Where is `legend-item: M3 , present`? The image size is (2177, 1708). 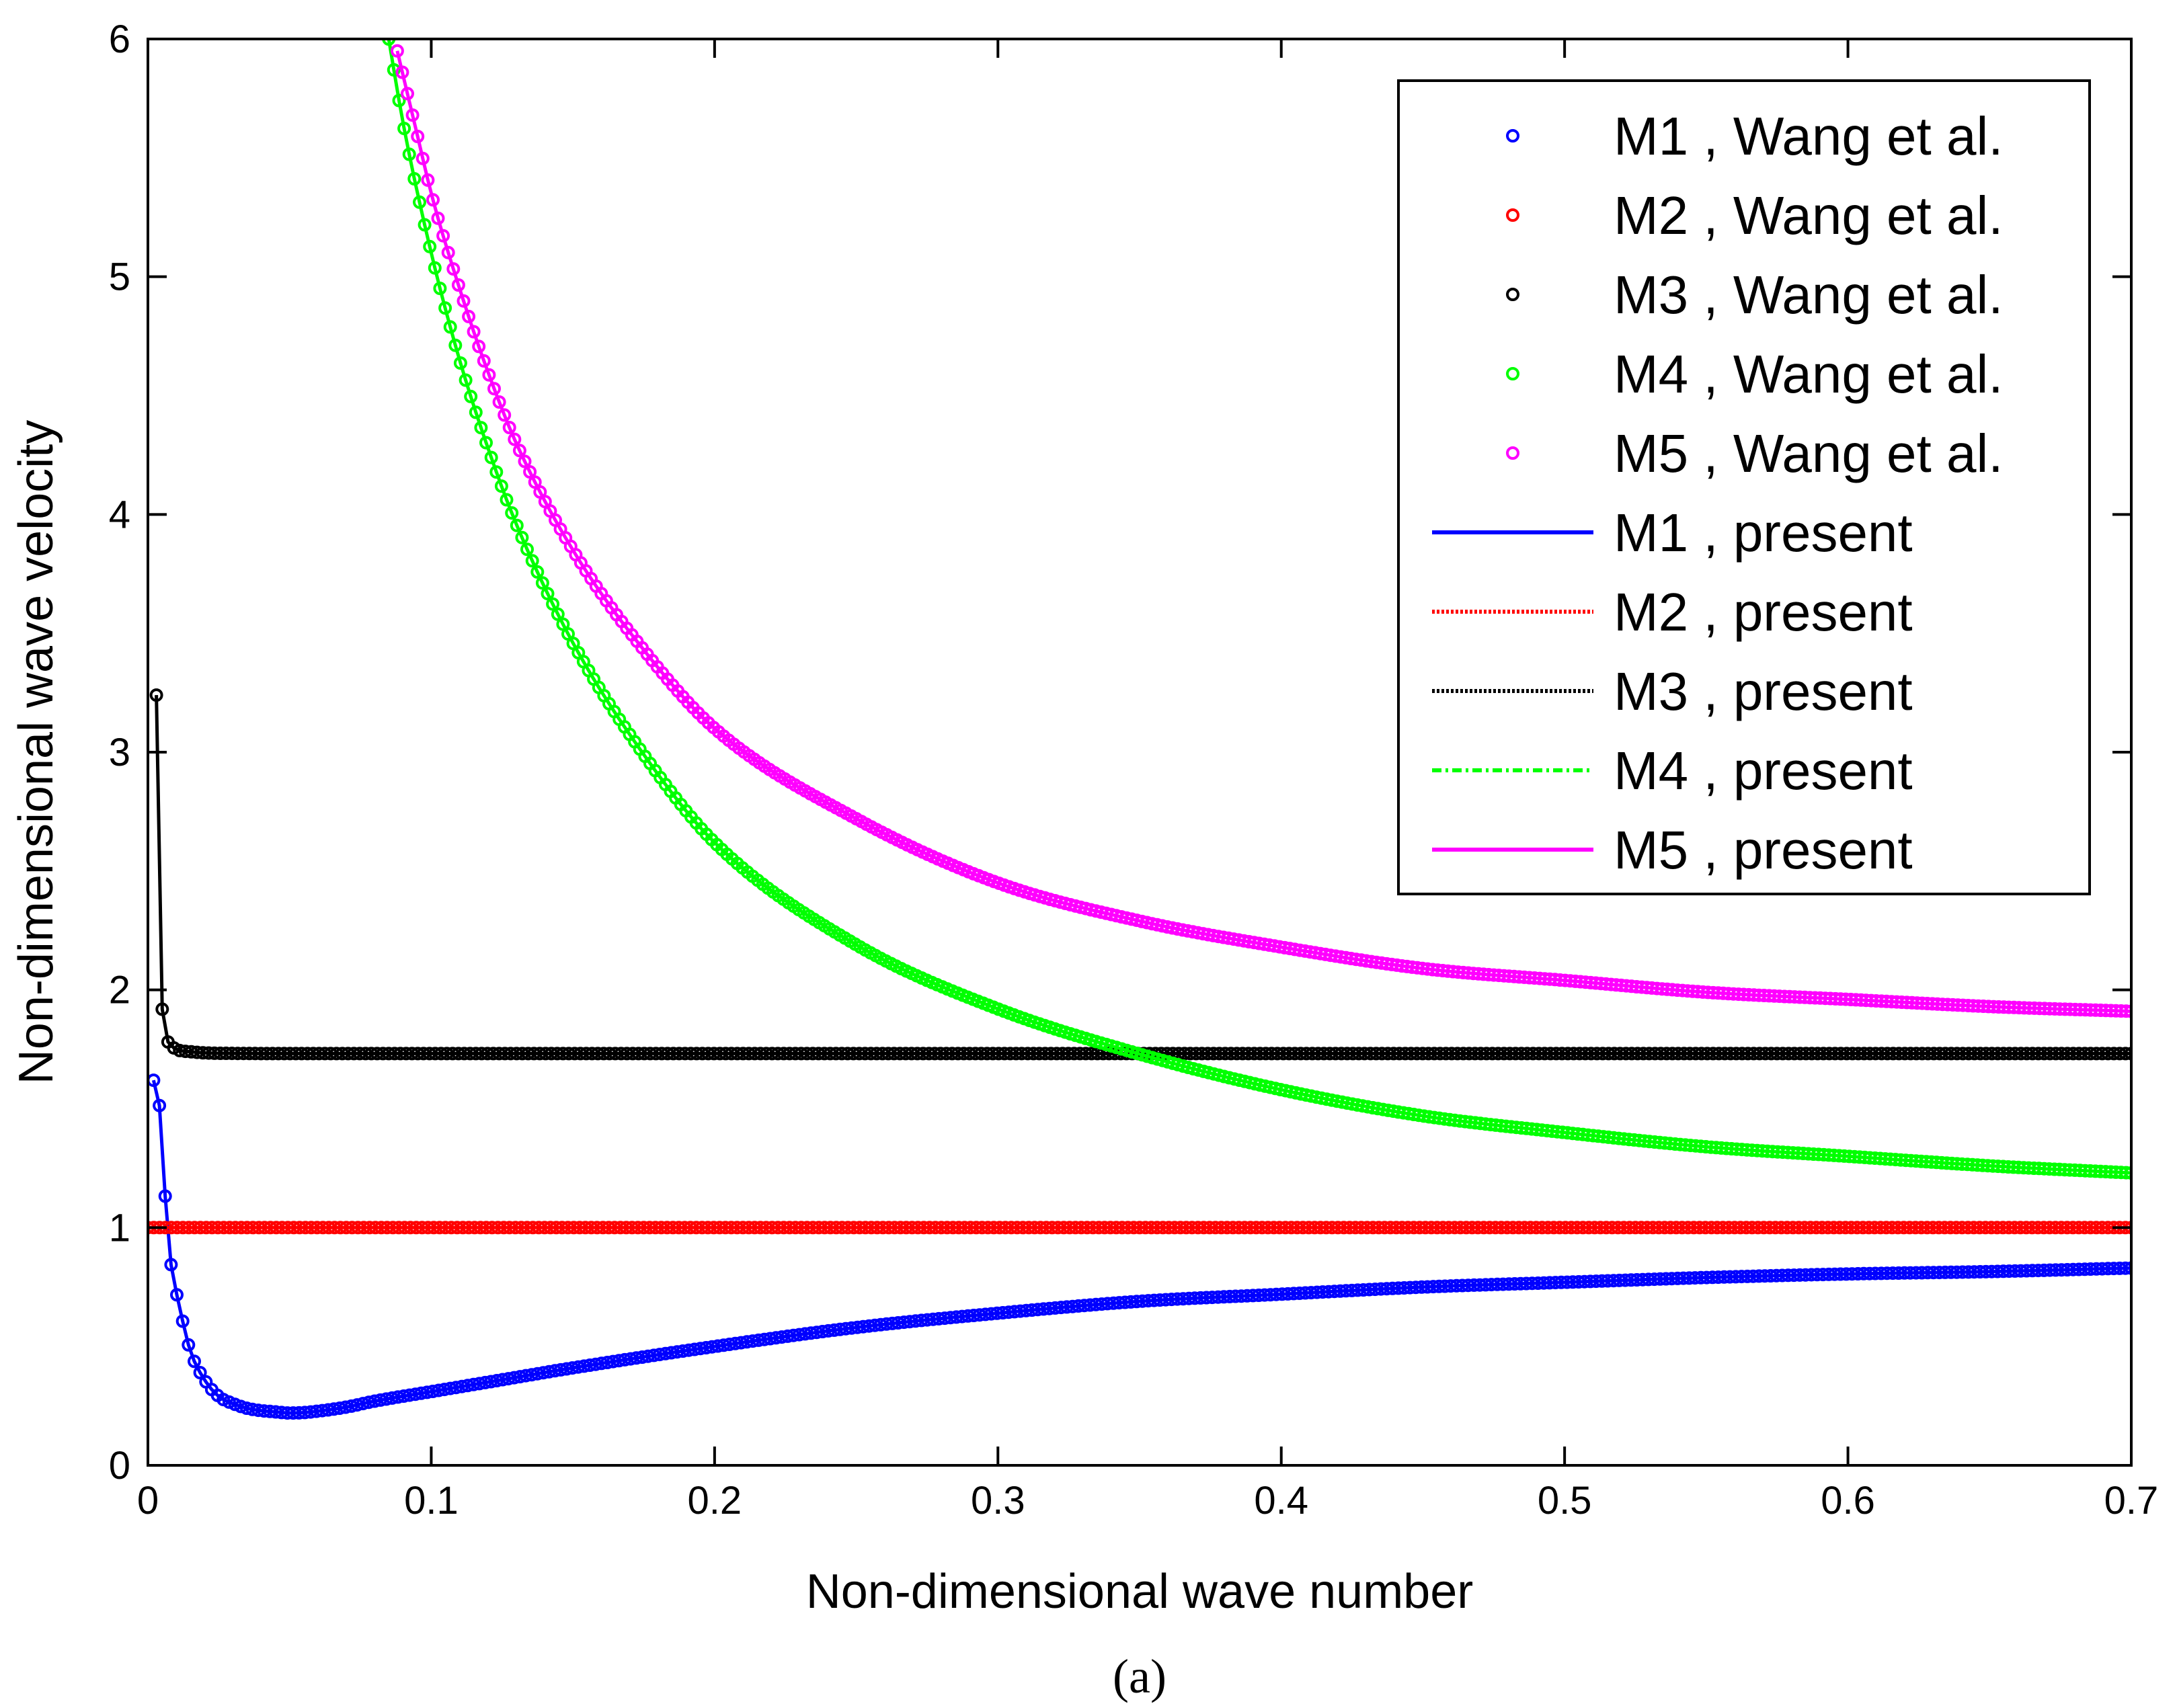 legend-item: M3 , present is located at coordinates (1673, 691).